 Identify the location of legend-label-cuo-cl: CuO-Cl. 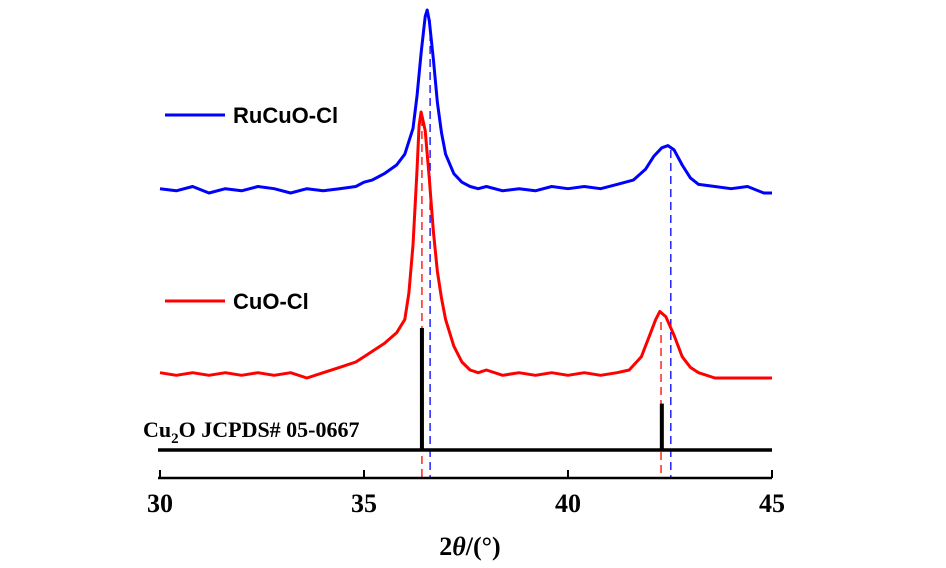
(271, 301).